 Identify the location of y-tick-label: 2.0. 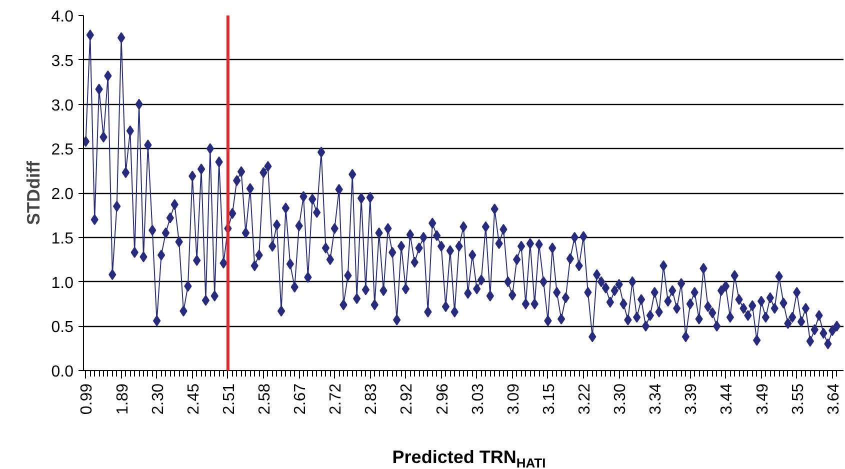
(62, 194).